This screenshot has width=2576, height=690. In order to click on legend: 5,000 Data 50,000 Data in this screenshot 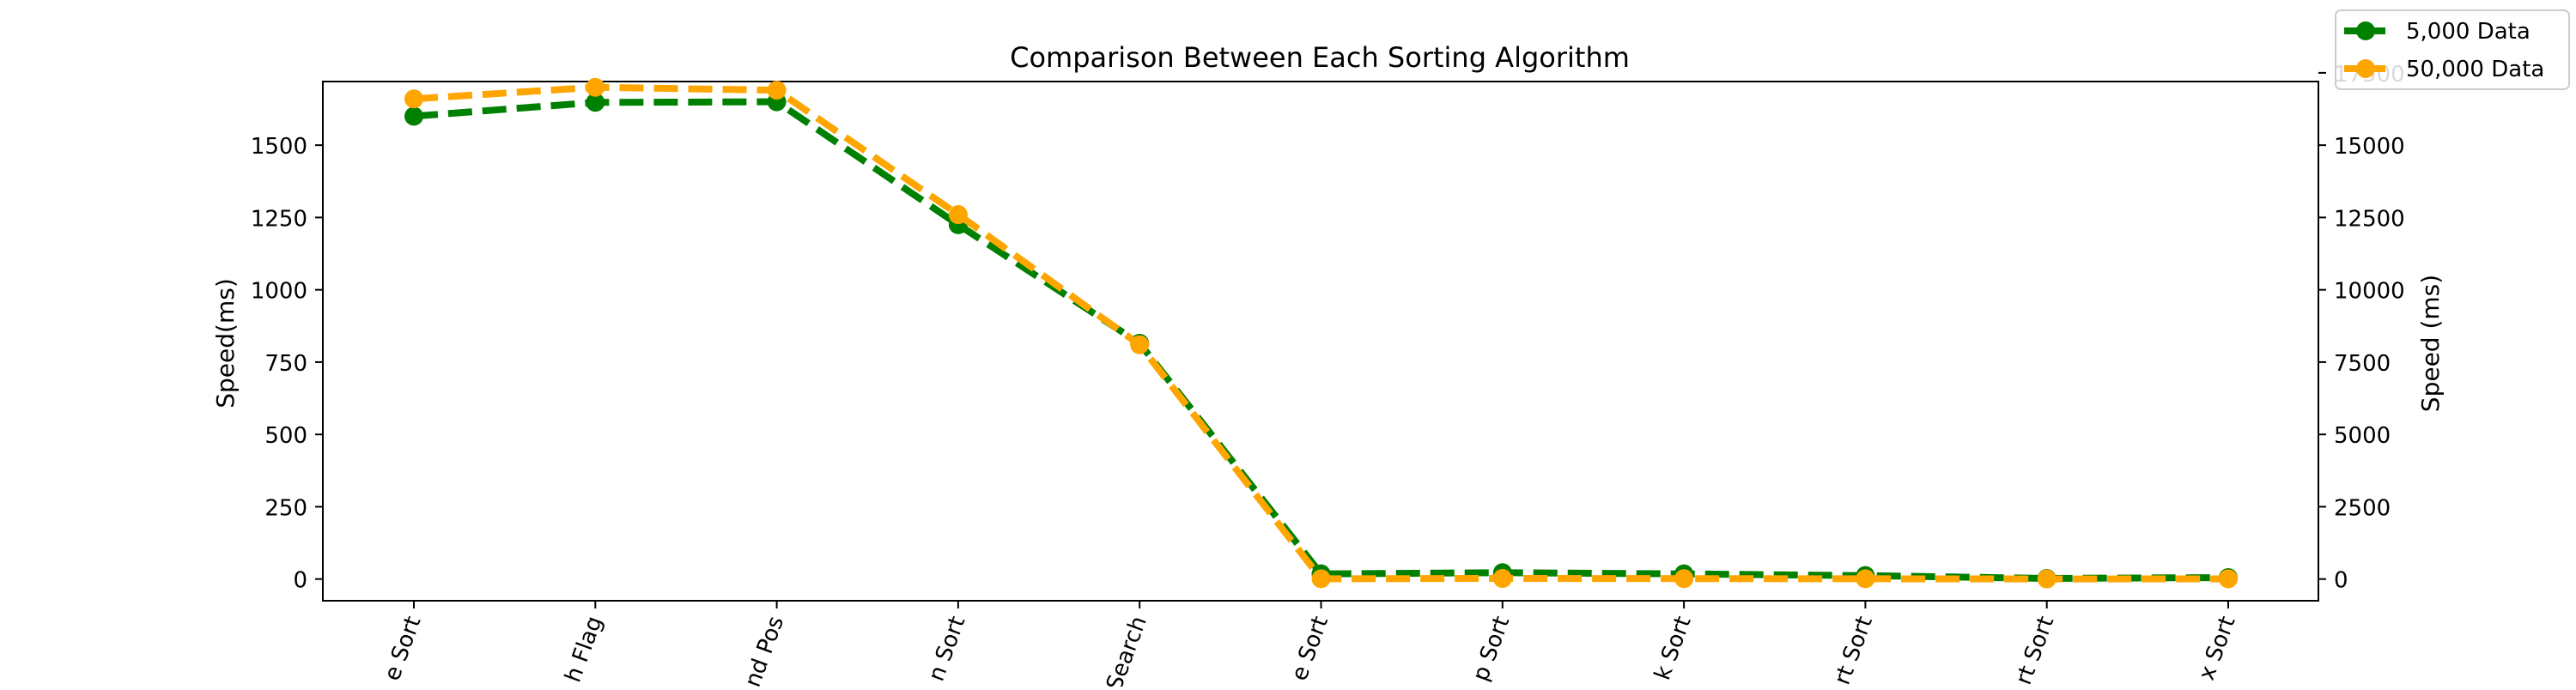, I will do `click(2452, 49)`.